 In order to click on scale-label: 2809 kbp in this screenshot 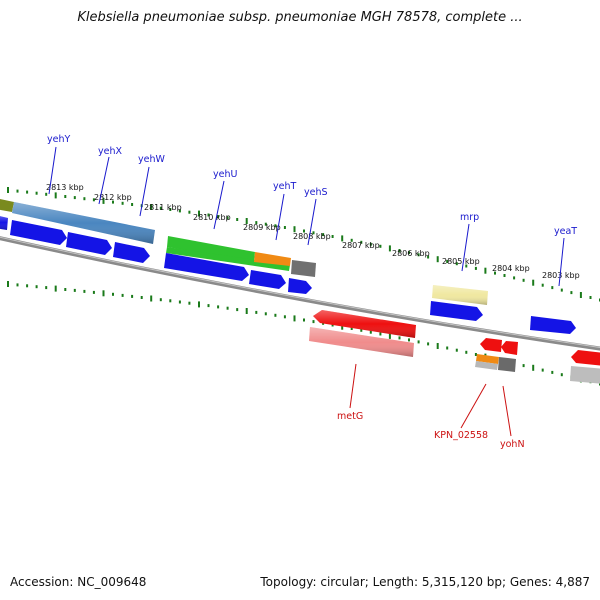, I will do `click(262, 227)`.